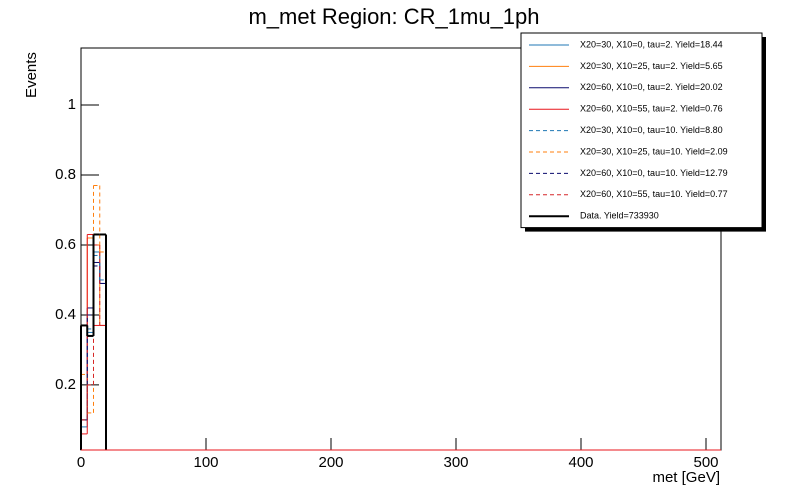 The height and width of the screenshot is (500, 800). What do you see at coordinates (65, 174) in the screenshot?
I see `y-tick-label: 0.8` at bounding box center [65, 174].